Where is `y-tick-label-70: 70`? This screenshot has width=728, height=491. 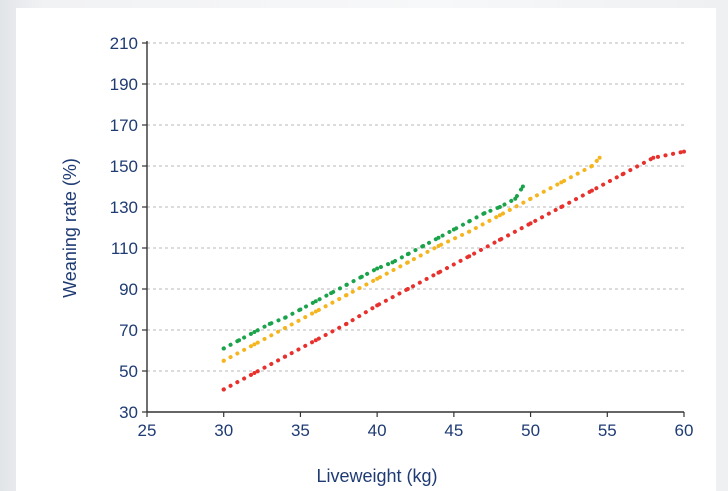
y-tick-label-70: 70 is located at coordinates (128, 330).